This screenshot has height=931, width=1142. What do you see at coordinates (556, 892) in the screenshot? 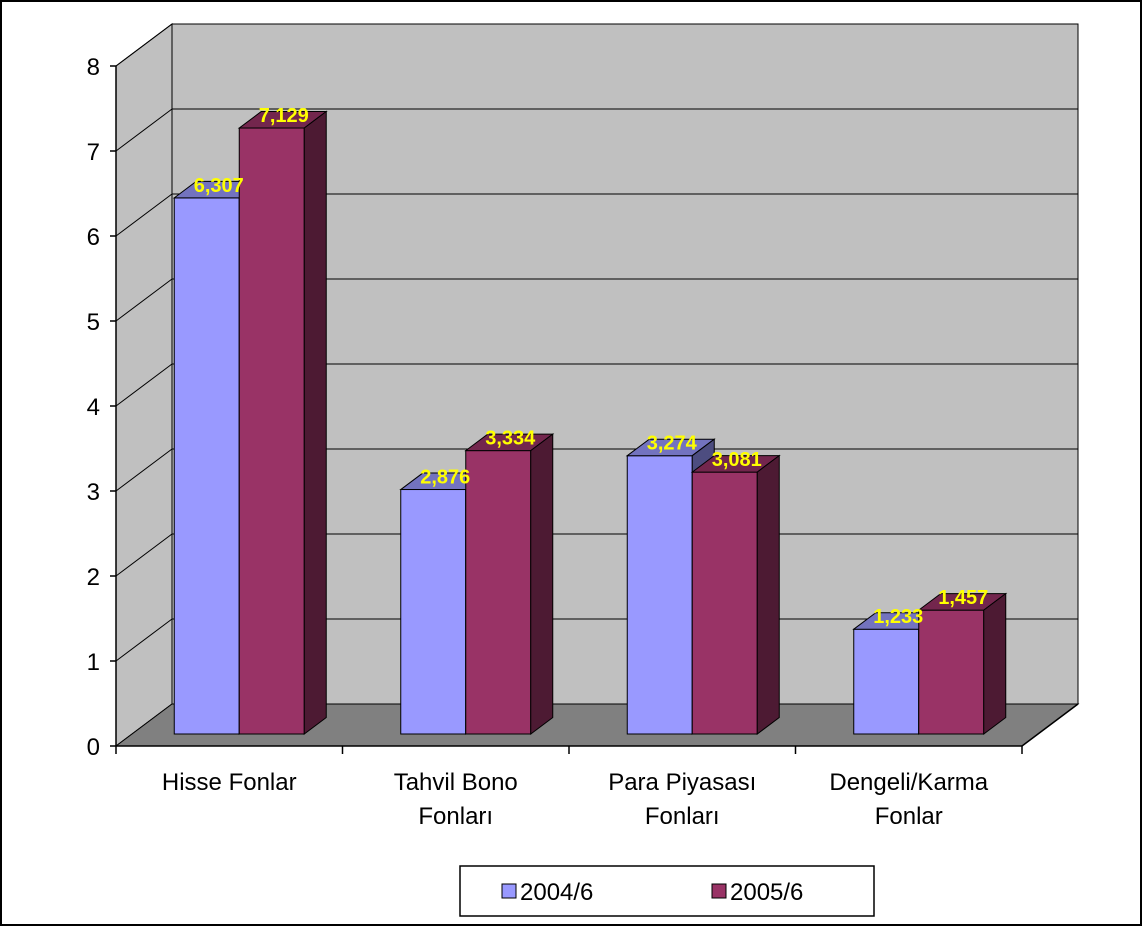
I see `legend-label: 2004/6` at bounding box center [556, 892].